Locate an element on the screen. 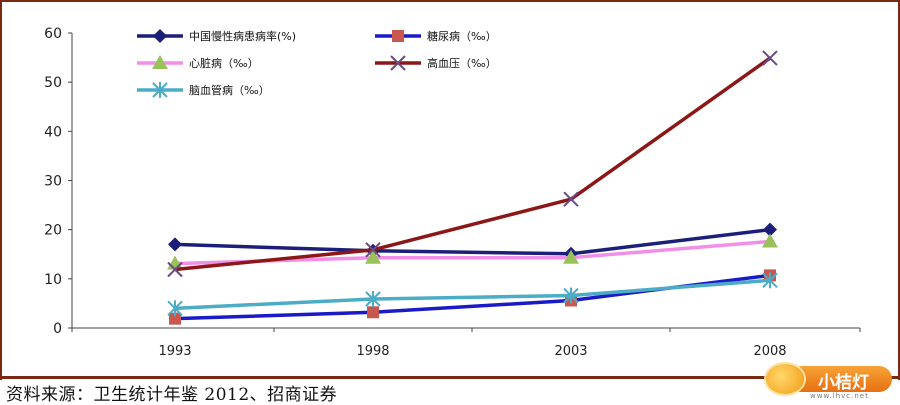 This screenshot has width=900, height=405. y-tick-label: 40 is located at coordinates (53, 132).